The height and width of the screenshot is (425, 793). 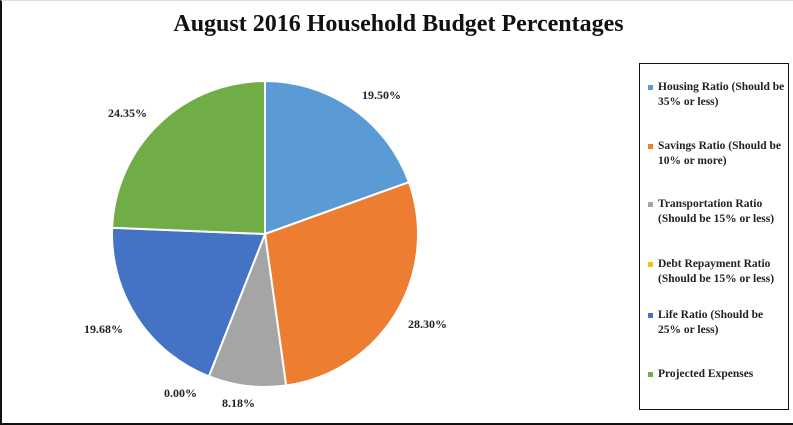 I want to click on legend-item-housing: Housing Ratio (Should be 35% or less), so click(x=718, y=95).